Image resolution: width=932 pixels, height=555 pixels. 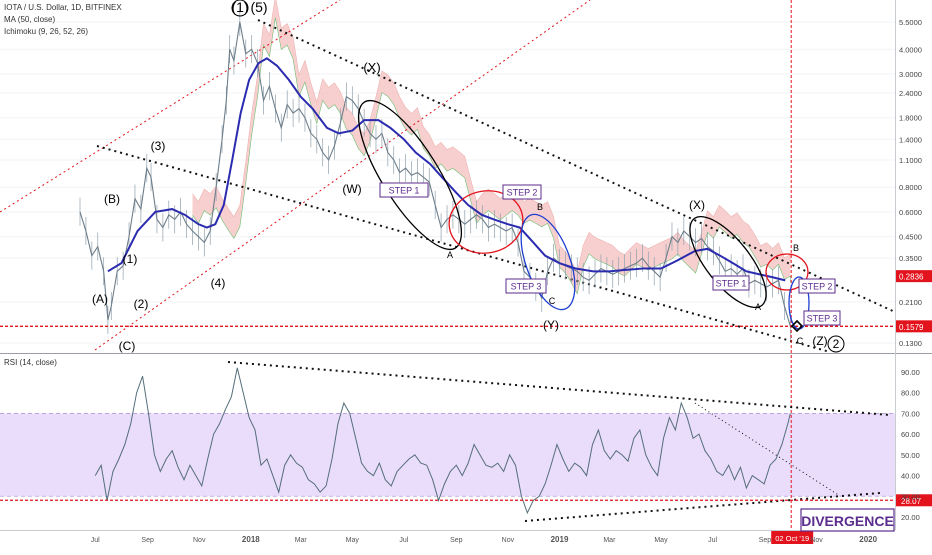 I want to click on rsi-level-tag: 28.07, so click(x=911, y=501).